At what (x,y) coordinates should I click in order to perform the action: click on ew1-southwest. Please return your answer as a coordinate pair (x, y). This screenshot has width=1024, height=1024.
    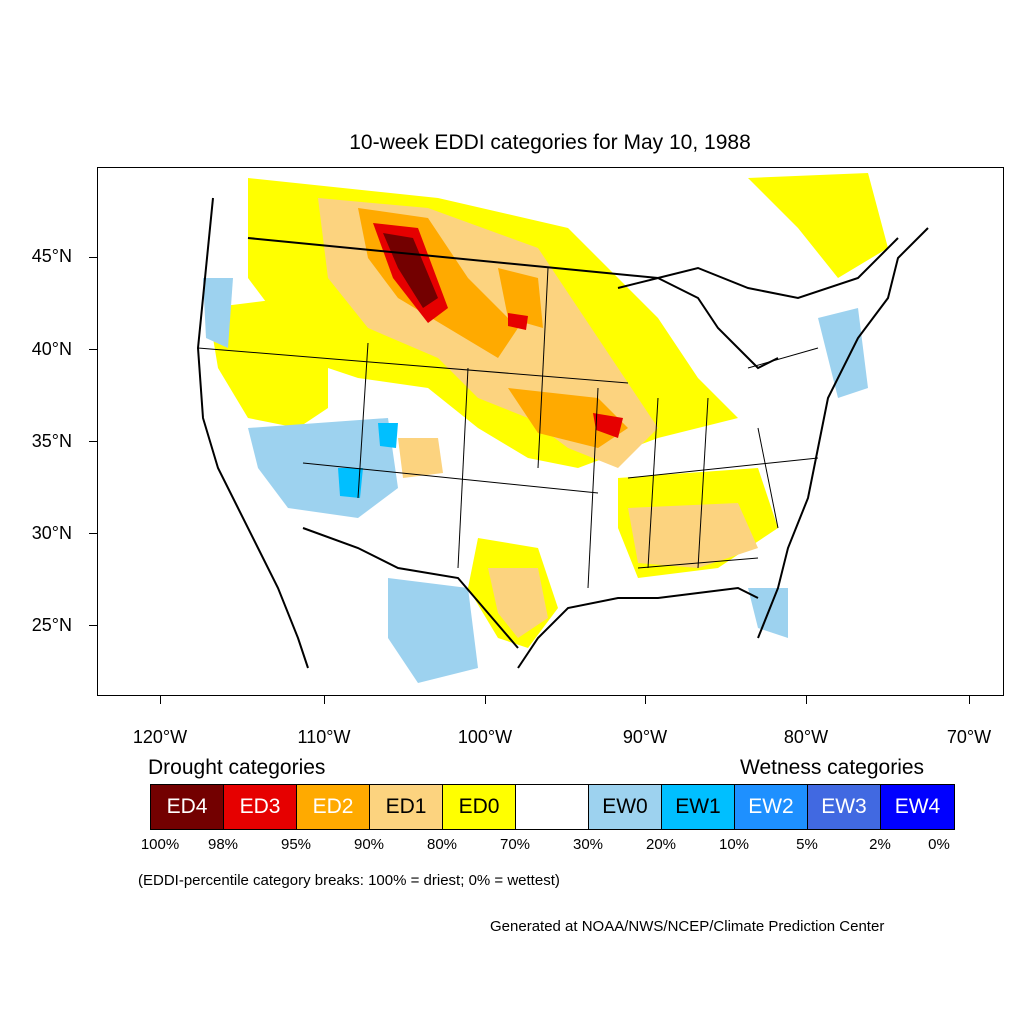
    Looking at the image, I should click on (350, 483).